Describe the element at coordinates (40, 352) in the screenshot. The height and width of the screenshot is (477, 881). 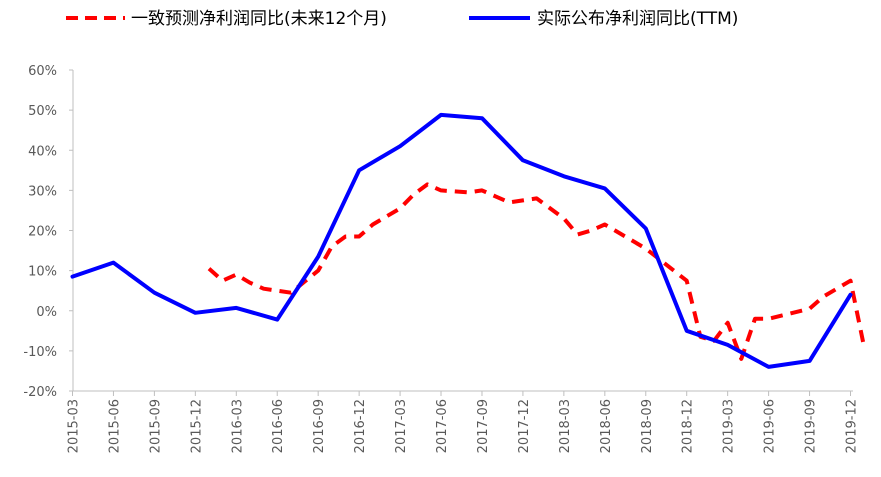
I see `y-tick-label: -10%` at that location.